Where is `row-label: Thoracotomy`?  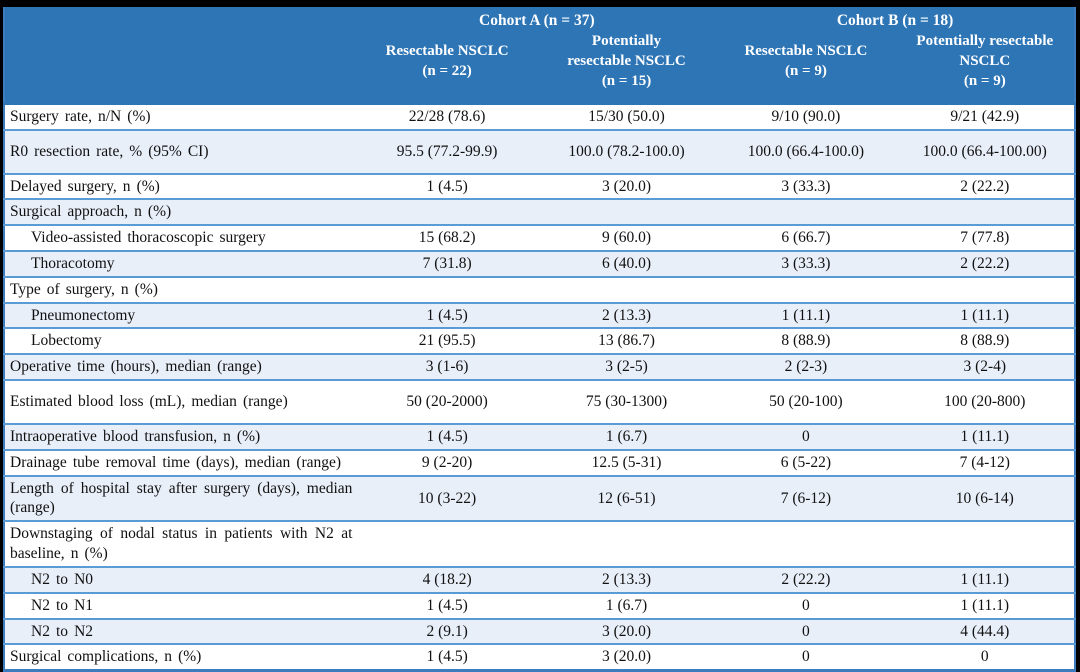 row-label: Thoracotomy is located at coordinates (181, 263).